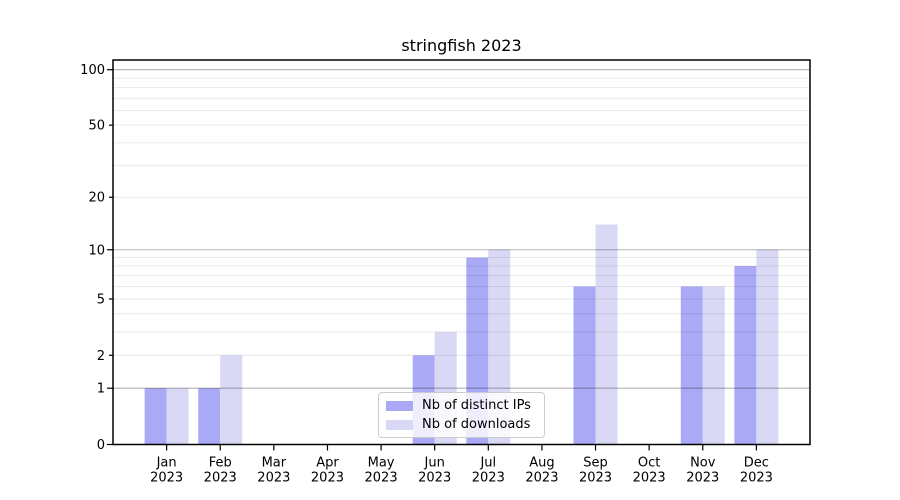  What do you see at coordinates (166, 478) in the screenshot?
I see `x-tick-year-label-jan: 2023` at bounding box center [166, 478].